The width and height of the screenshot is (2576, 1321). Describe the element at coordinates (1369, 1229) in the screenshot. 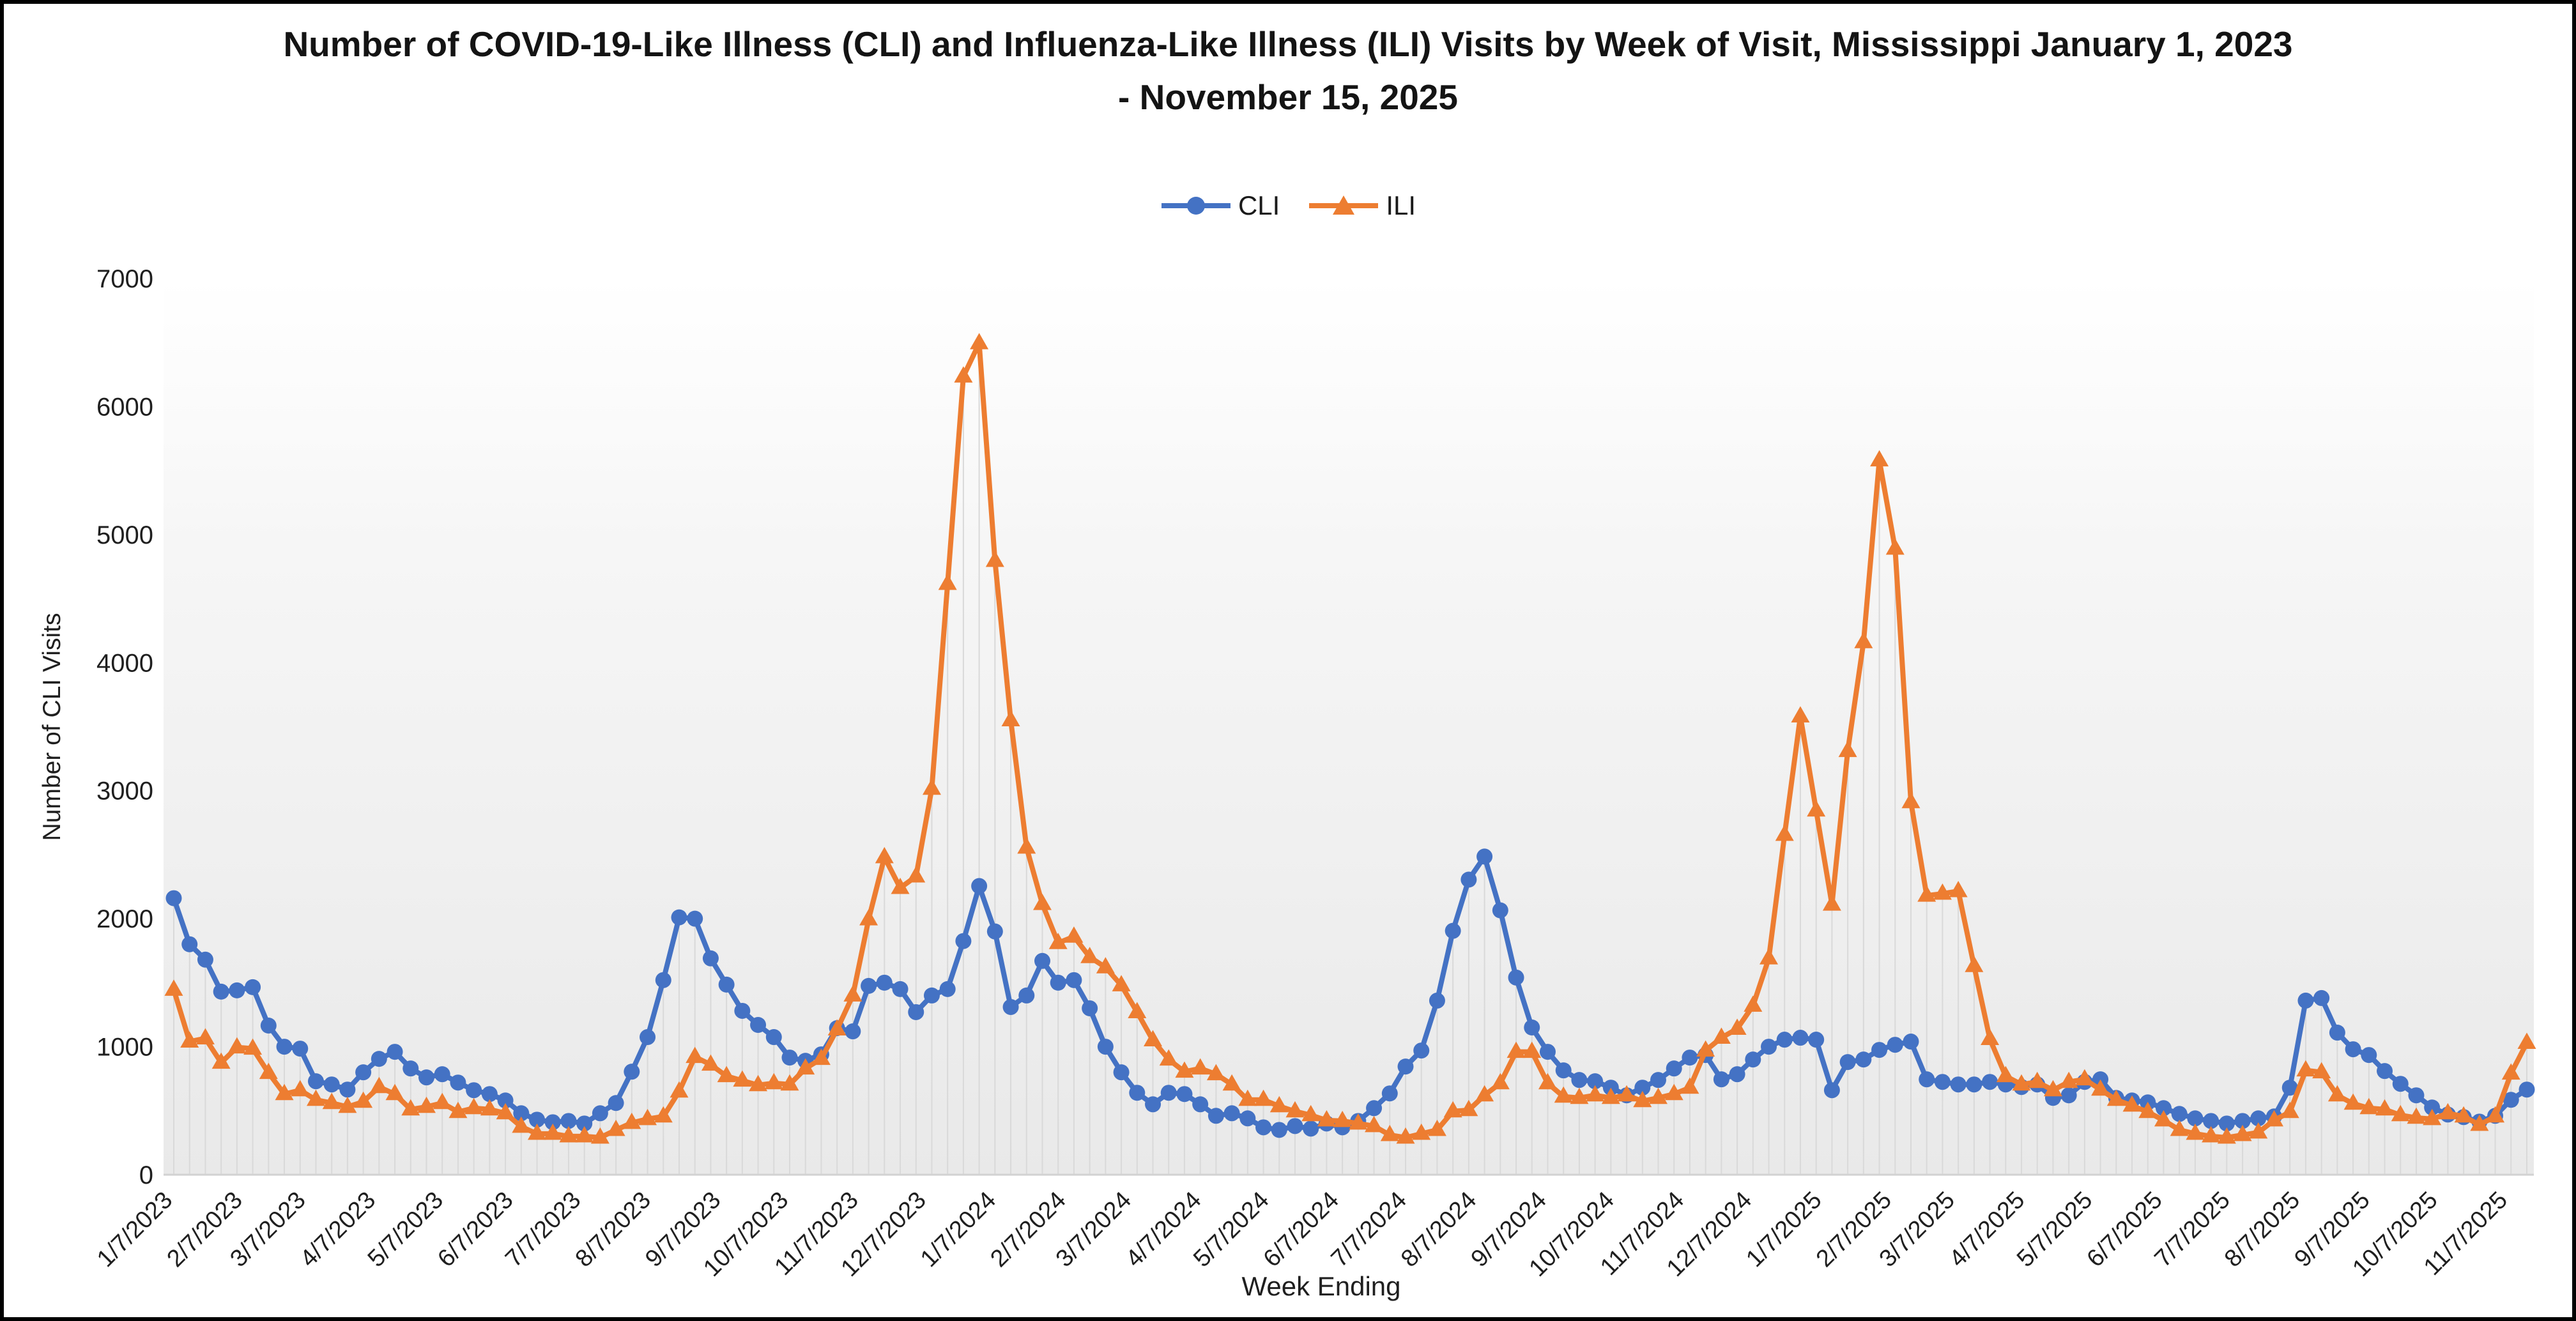

I see `x-tick-label: 7/7/2024` at that location.